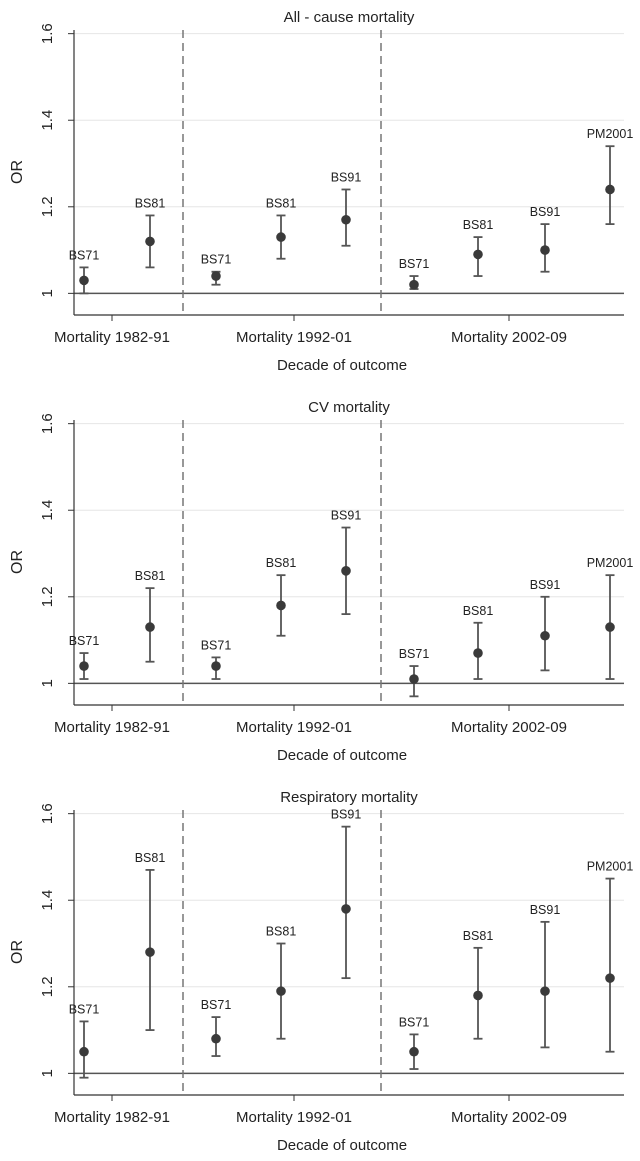 The width and height of the screenshot is (640, 1161). What do you see at coordinates (349, 407) in the screenshot?
I see `chart-title: CV mortality` at bounding box center [349, 407].